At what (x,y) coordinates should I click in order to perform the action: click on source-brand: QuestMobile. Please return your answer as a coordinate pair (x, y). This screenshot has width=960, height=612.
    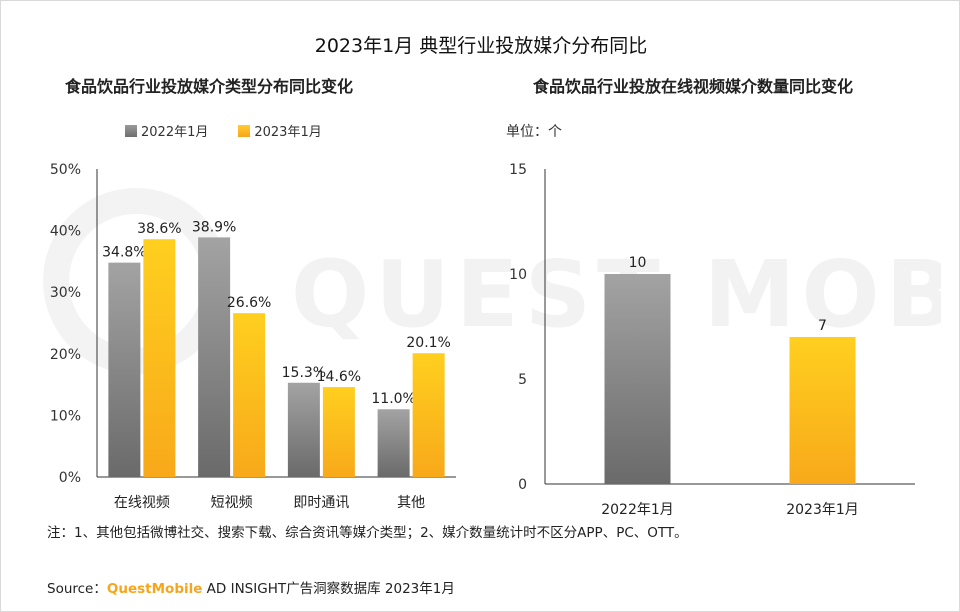
    Looking at the image, I should click on (154, 589).